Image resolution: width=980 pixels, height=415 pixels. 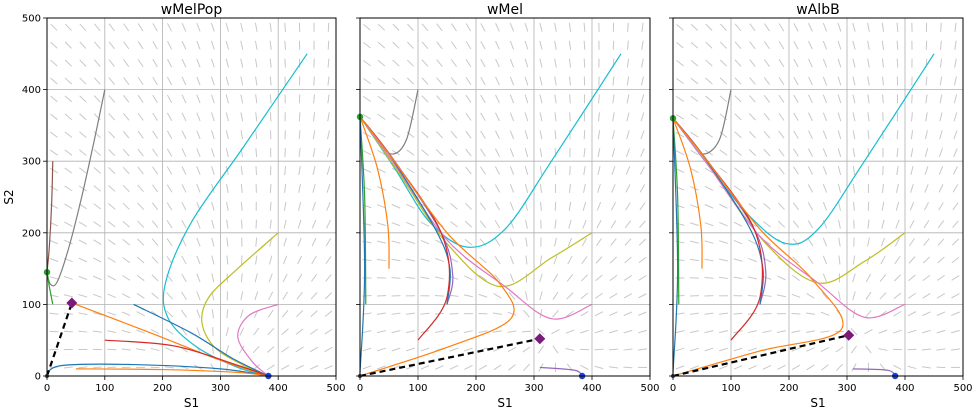 I want to click on panel-title: wAlbB, so click(x=817, y=10).